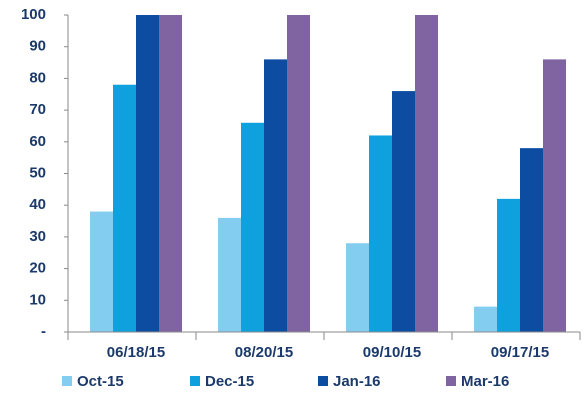 This screenshot has width=584, height=402. What do you see at coordinates (229, 381) in the screenshot?
I see `legend-label: Dec-15` at bounding box center [229, 381].